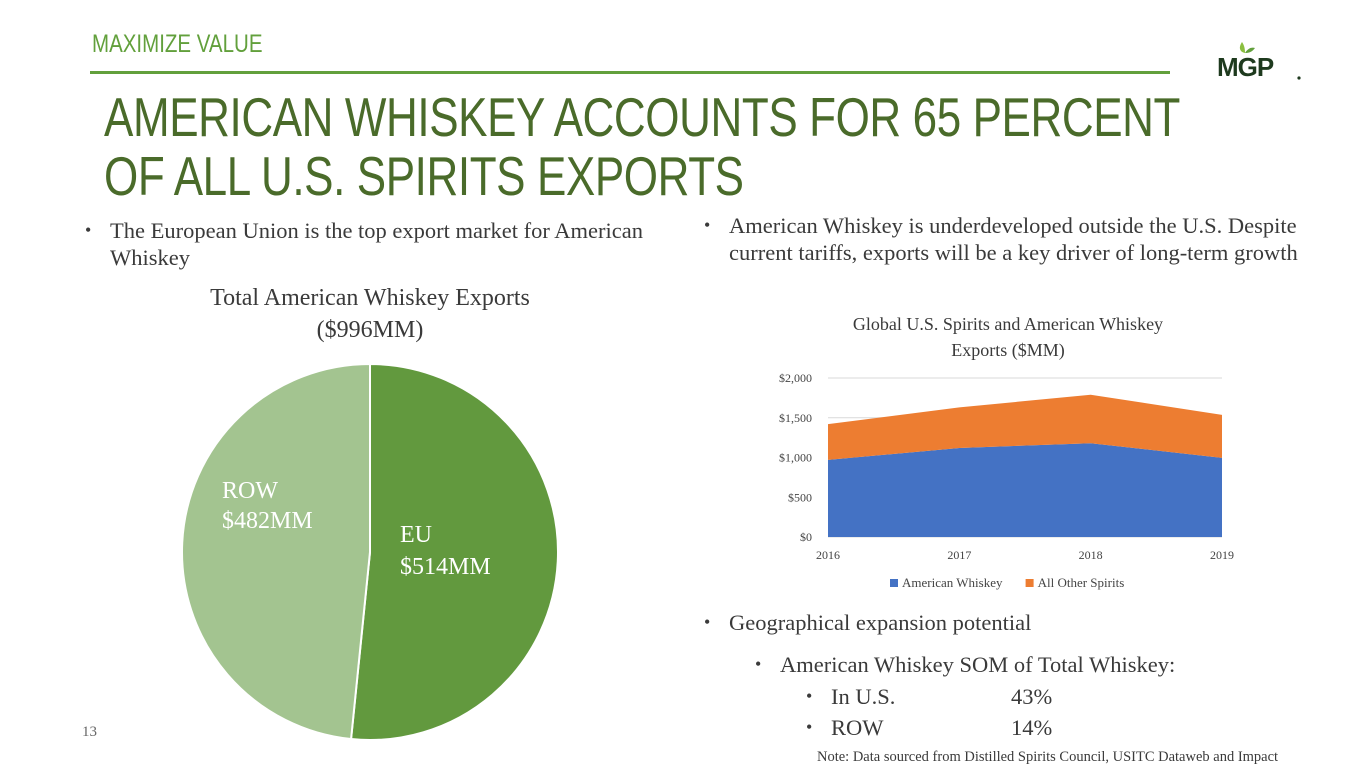 The width and height of the screenshot is (1365, 768). I want to click on x-tick-label: 2017, so click(959, 555).